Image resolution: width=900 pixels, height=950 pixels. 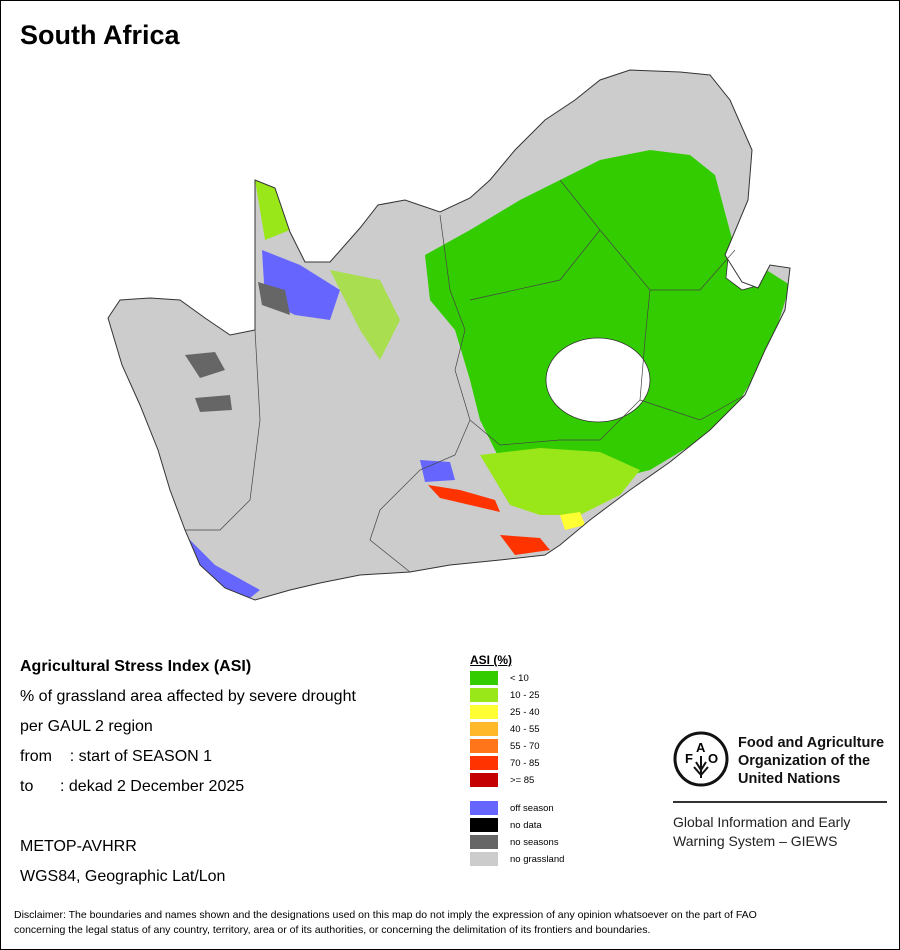 I want to click on off-season-area-sw, so click(x=222, y=566).